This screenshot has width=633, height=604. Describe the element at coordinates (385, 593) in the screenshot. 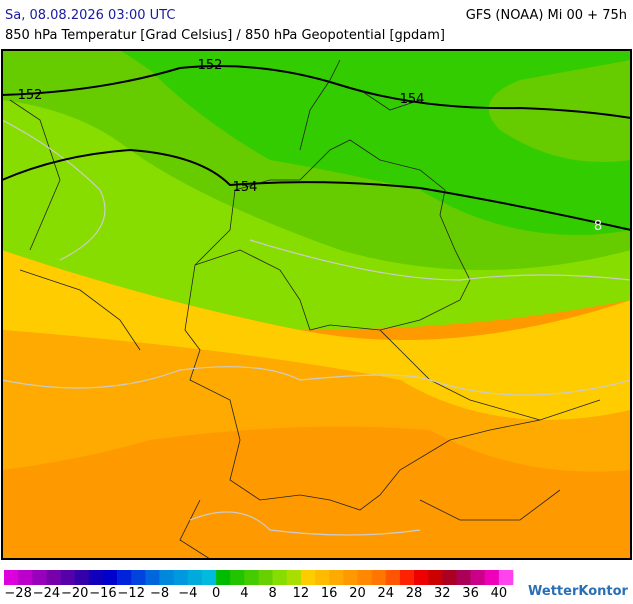

I see `colorbar-label: 24` at that location.